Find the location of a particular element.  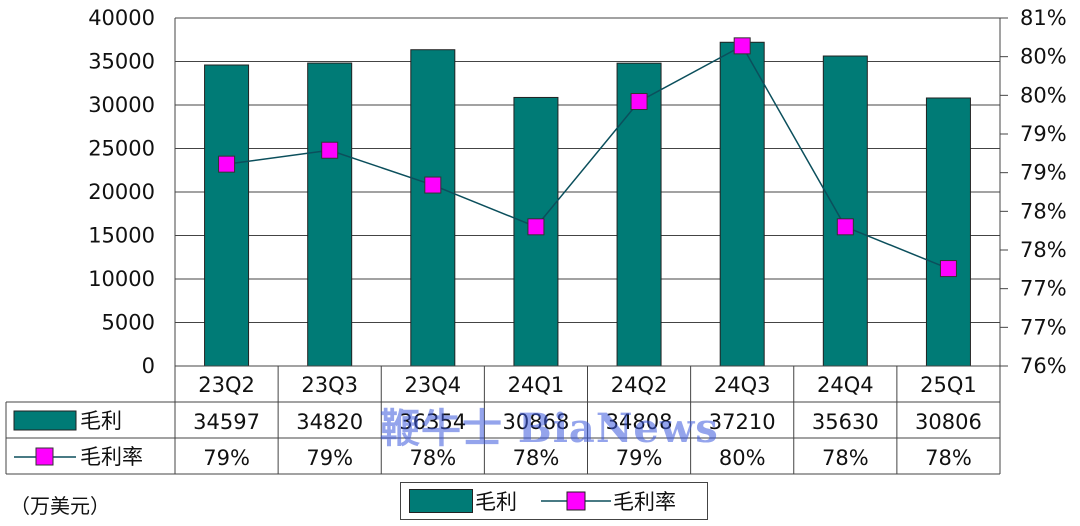

y2-tick-label: 76% is located at coordinates (1043, 366).